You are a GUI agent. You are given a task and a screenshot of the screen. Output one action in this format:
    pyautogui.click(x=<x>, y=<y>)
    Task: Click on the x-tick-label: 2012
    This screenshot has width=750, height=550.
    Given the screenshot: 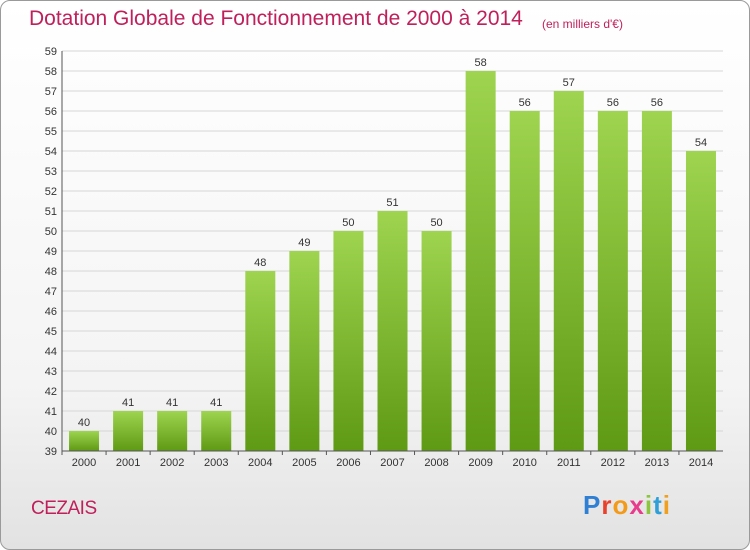 What is the action you would take?
    pyautogui.click(x=613, y=463)
    